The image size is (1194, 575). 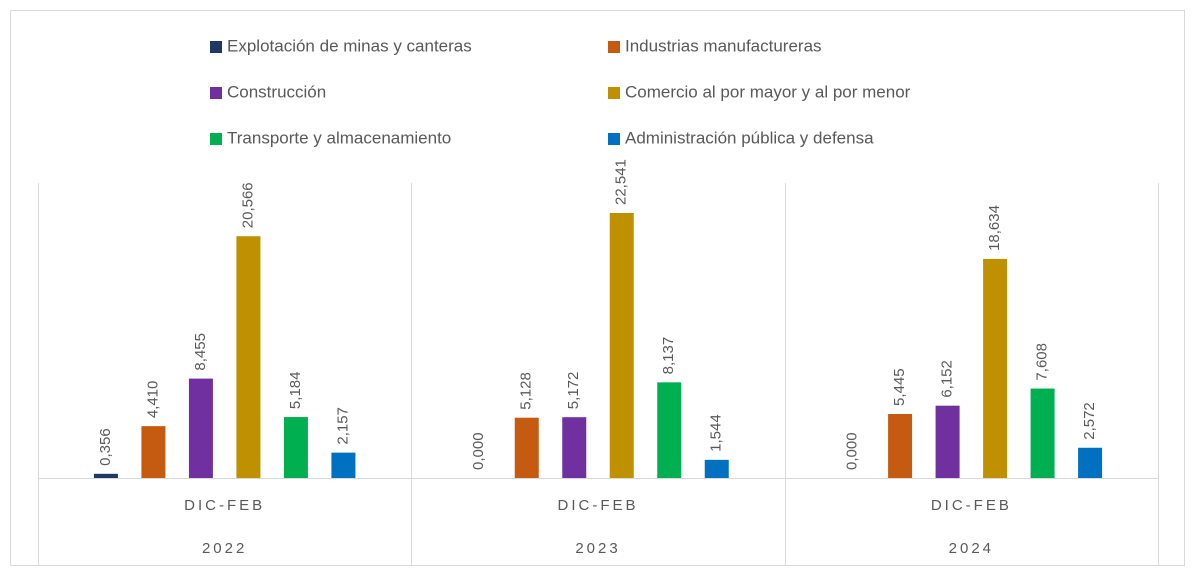 What do you see at coordinates (573, 391) in the screenshot?
I see `data-label: 5,172` at bounding box center [573, 391].